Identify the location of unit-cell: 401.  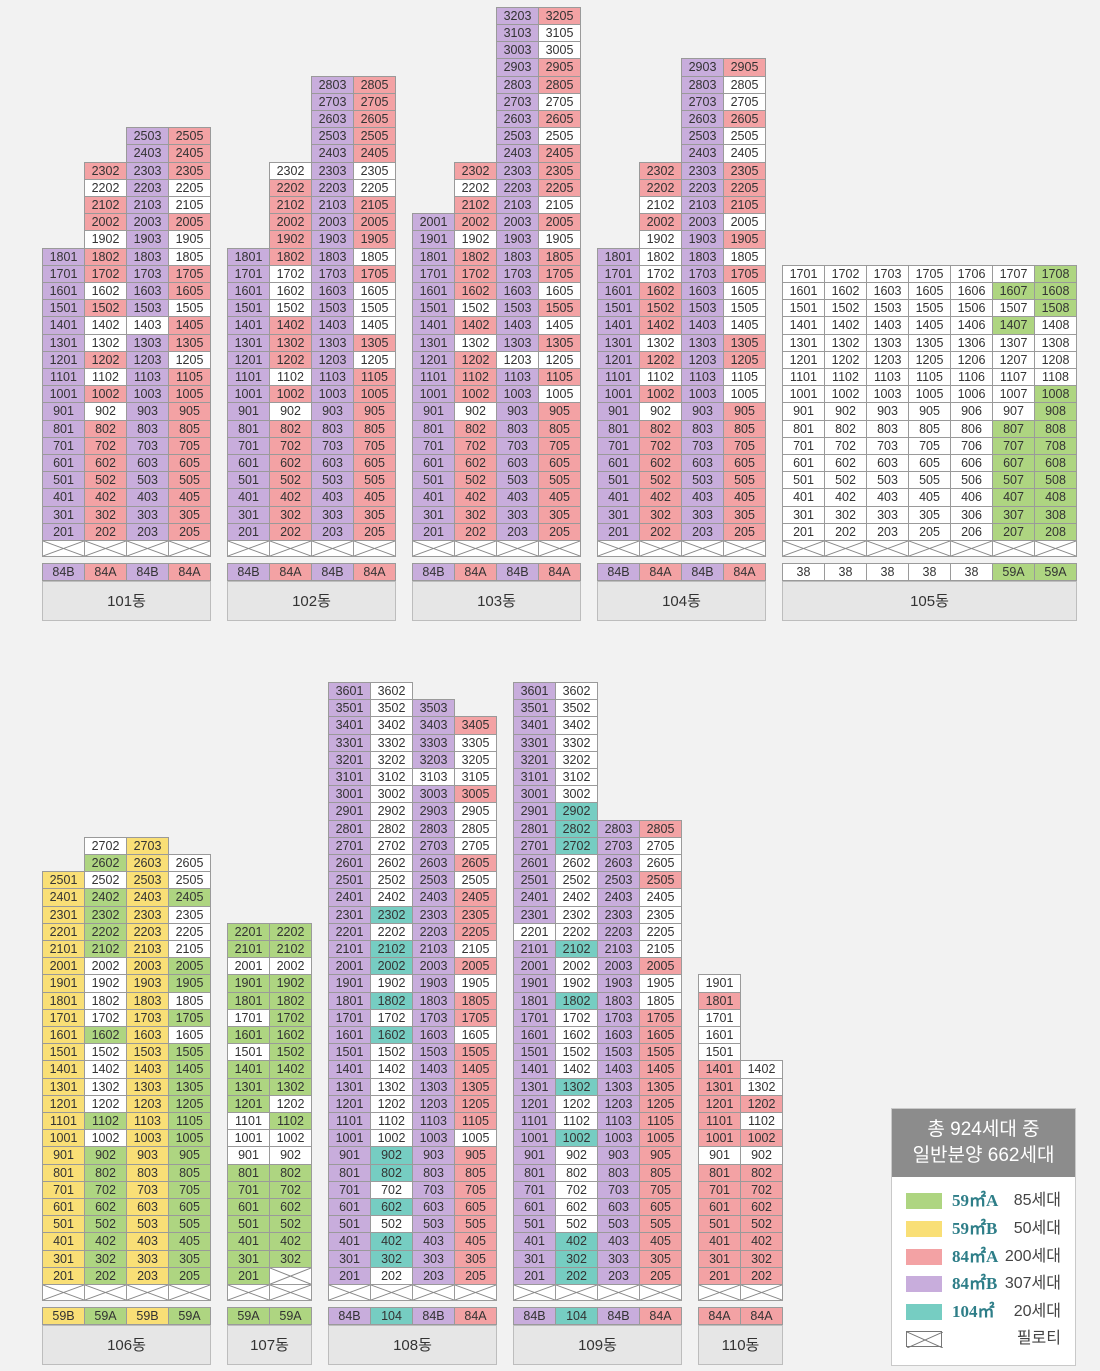
(248, 497).